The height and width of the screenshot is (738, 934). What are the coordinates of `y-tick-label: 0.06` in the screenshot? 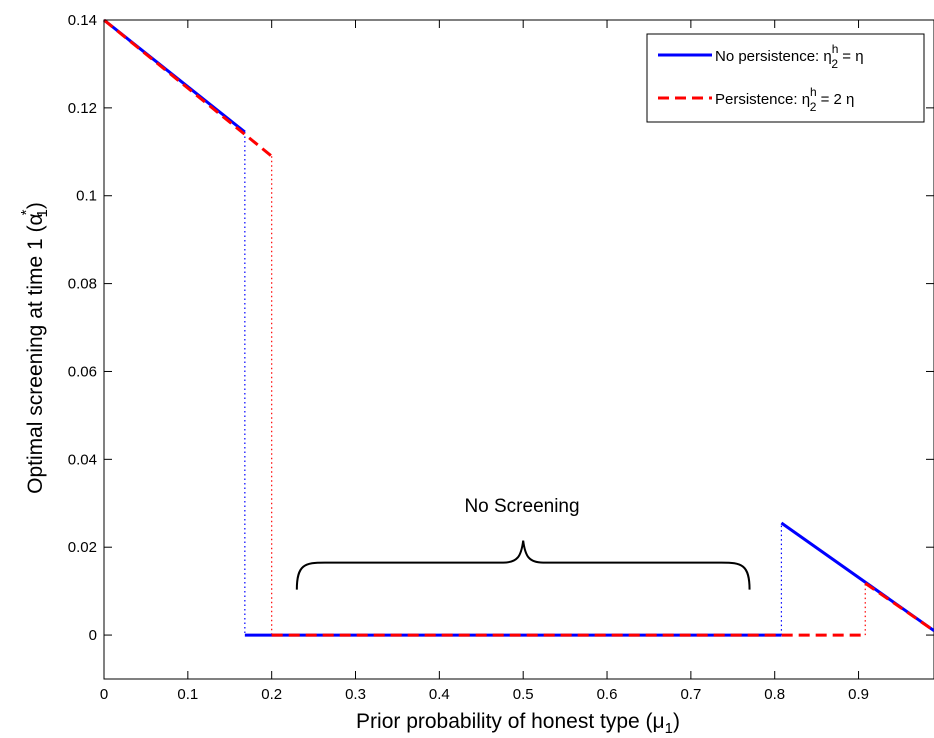 It's located at (82, 371).